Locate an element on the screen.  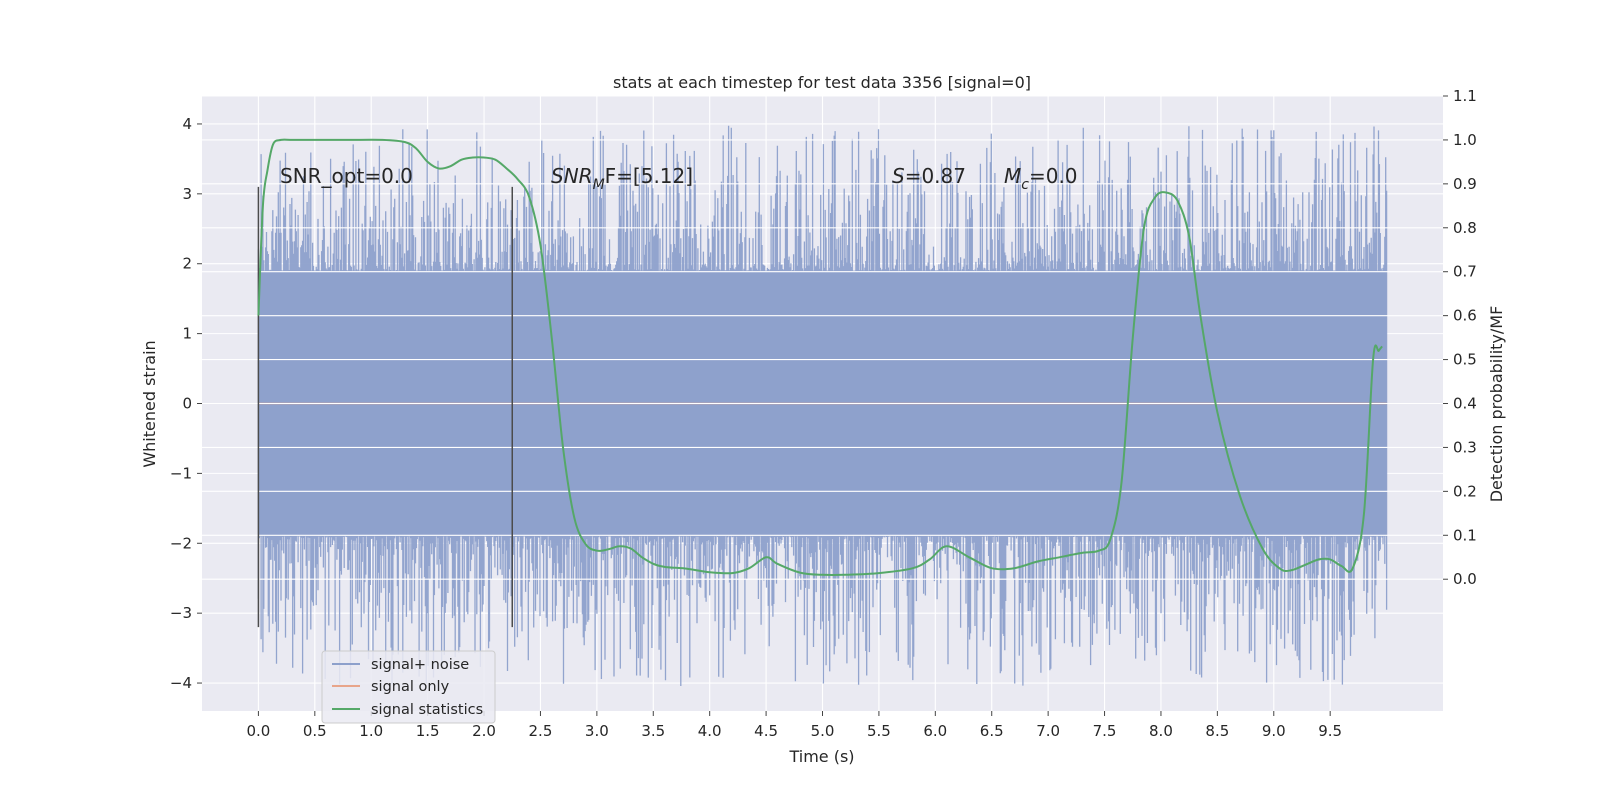
annotation-mc: Mc=0.0 is located at coordinates (1041, 178).